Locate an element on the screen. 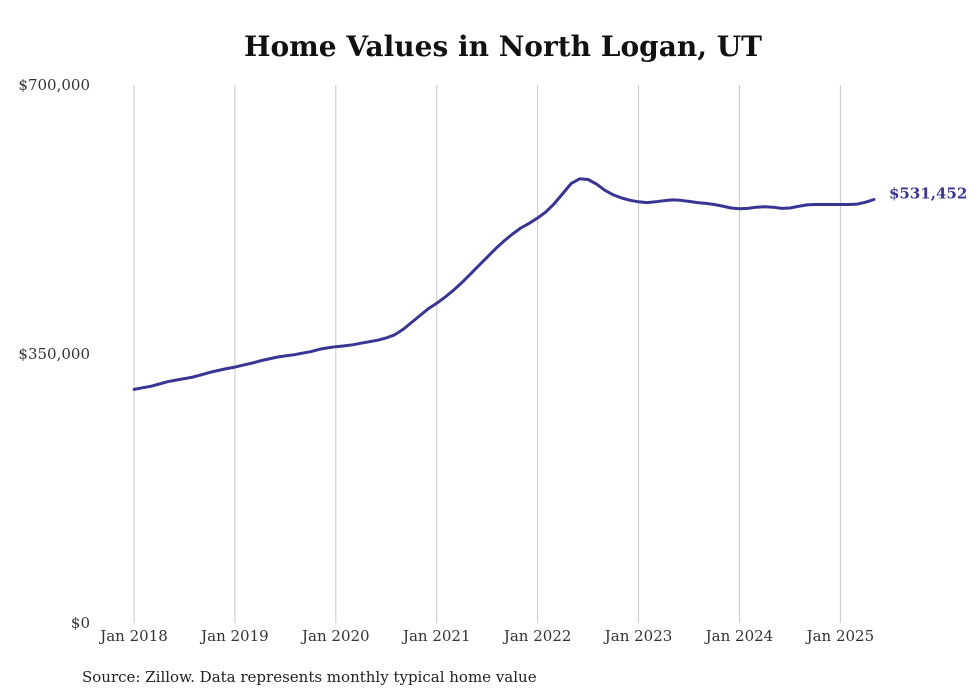  y-tick-label: $350,000 is located at coordinates (54, 354).